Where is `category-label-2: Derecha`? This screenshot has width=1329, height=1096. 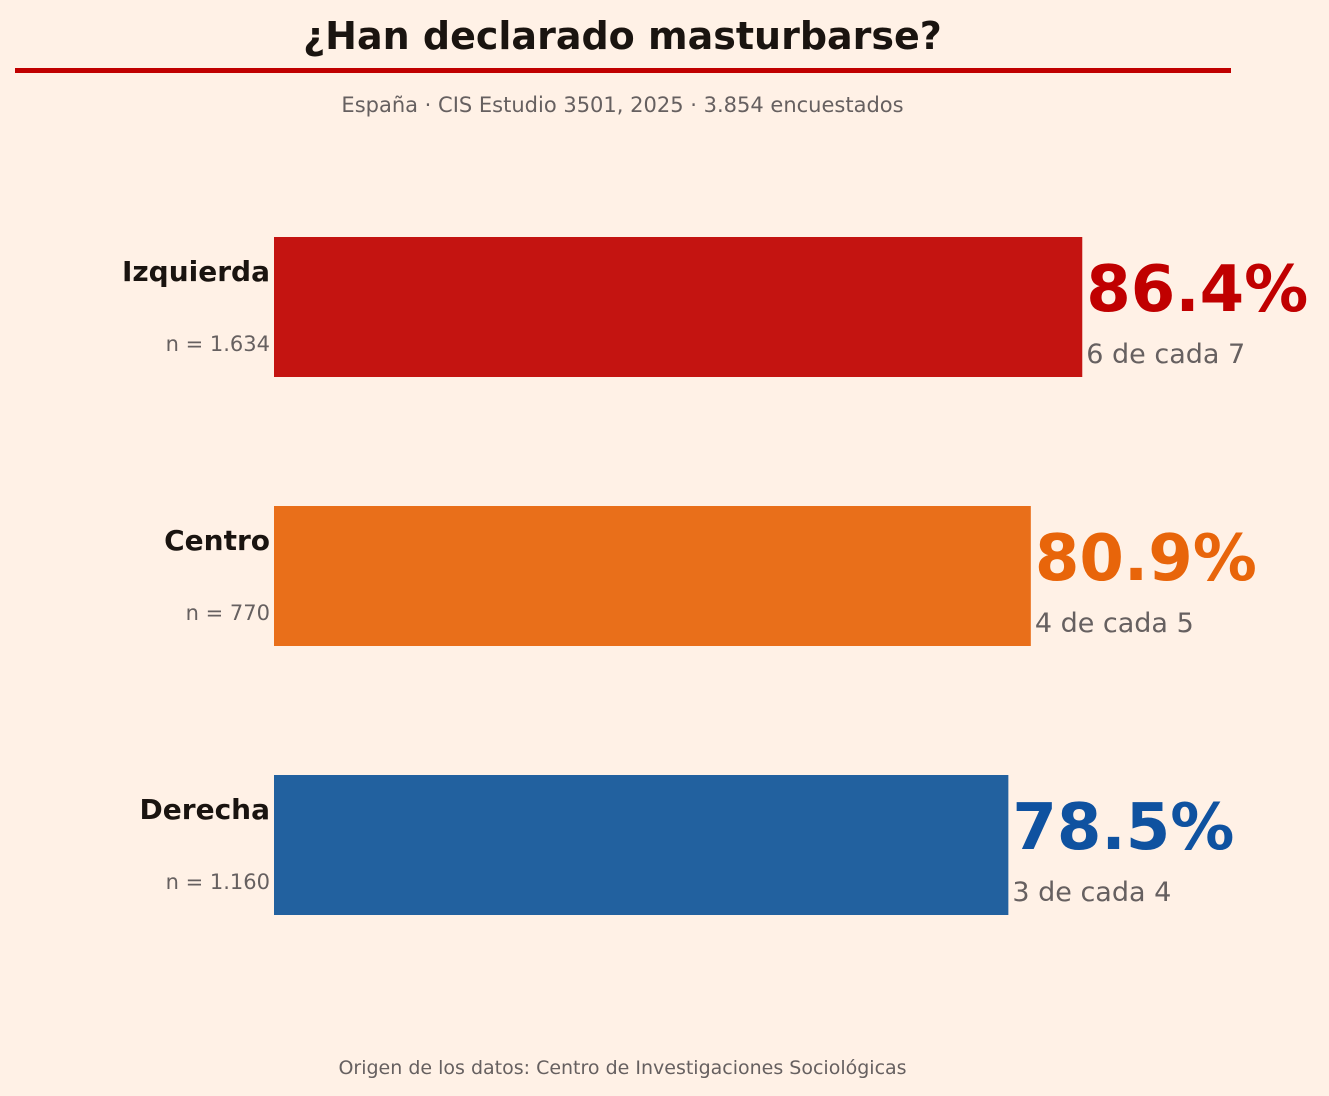
category-label-2: Derecha is located at coordinates (205, 809).